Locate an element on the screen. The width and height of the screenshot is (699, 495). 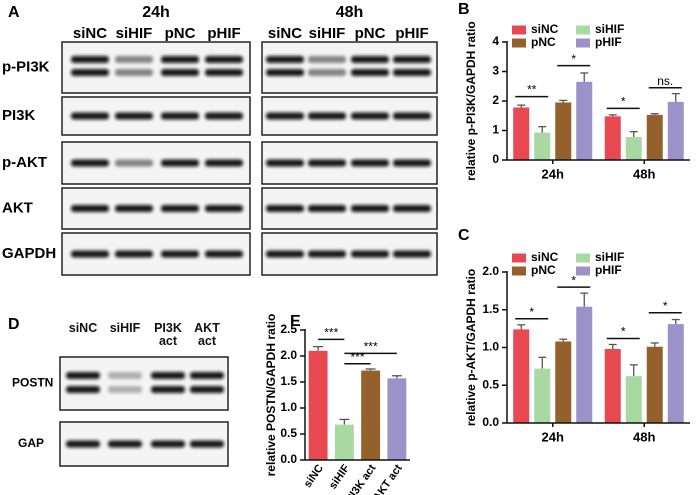
y-tick-label: 0 is located at coordinates (495, 159).